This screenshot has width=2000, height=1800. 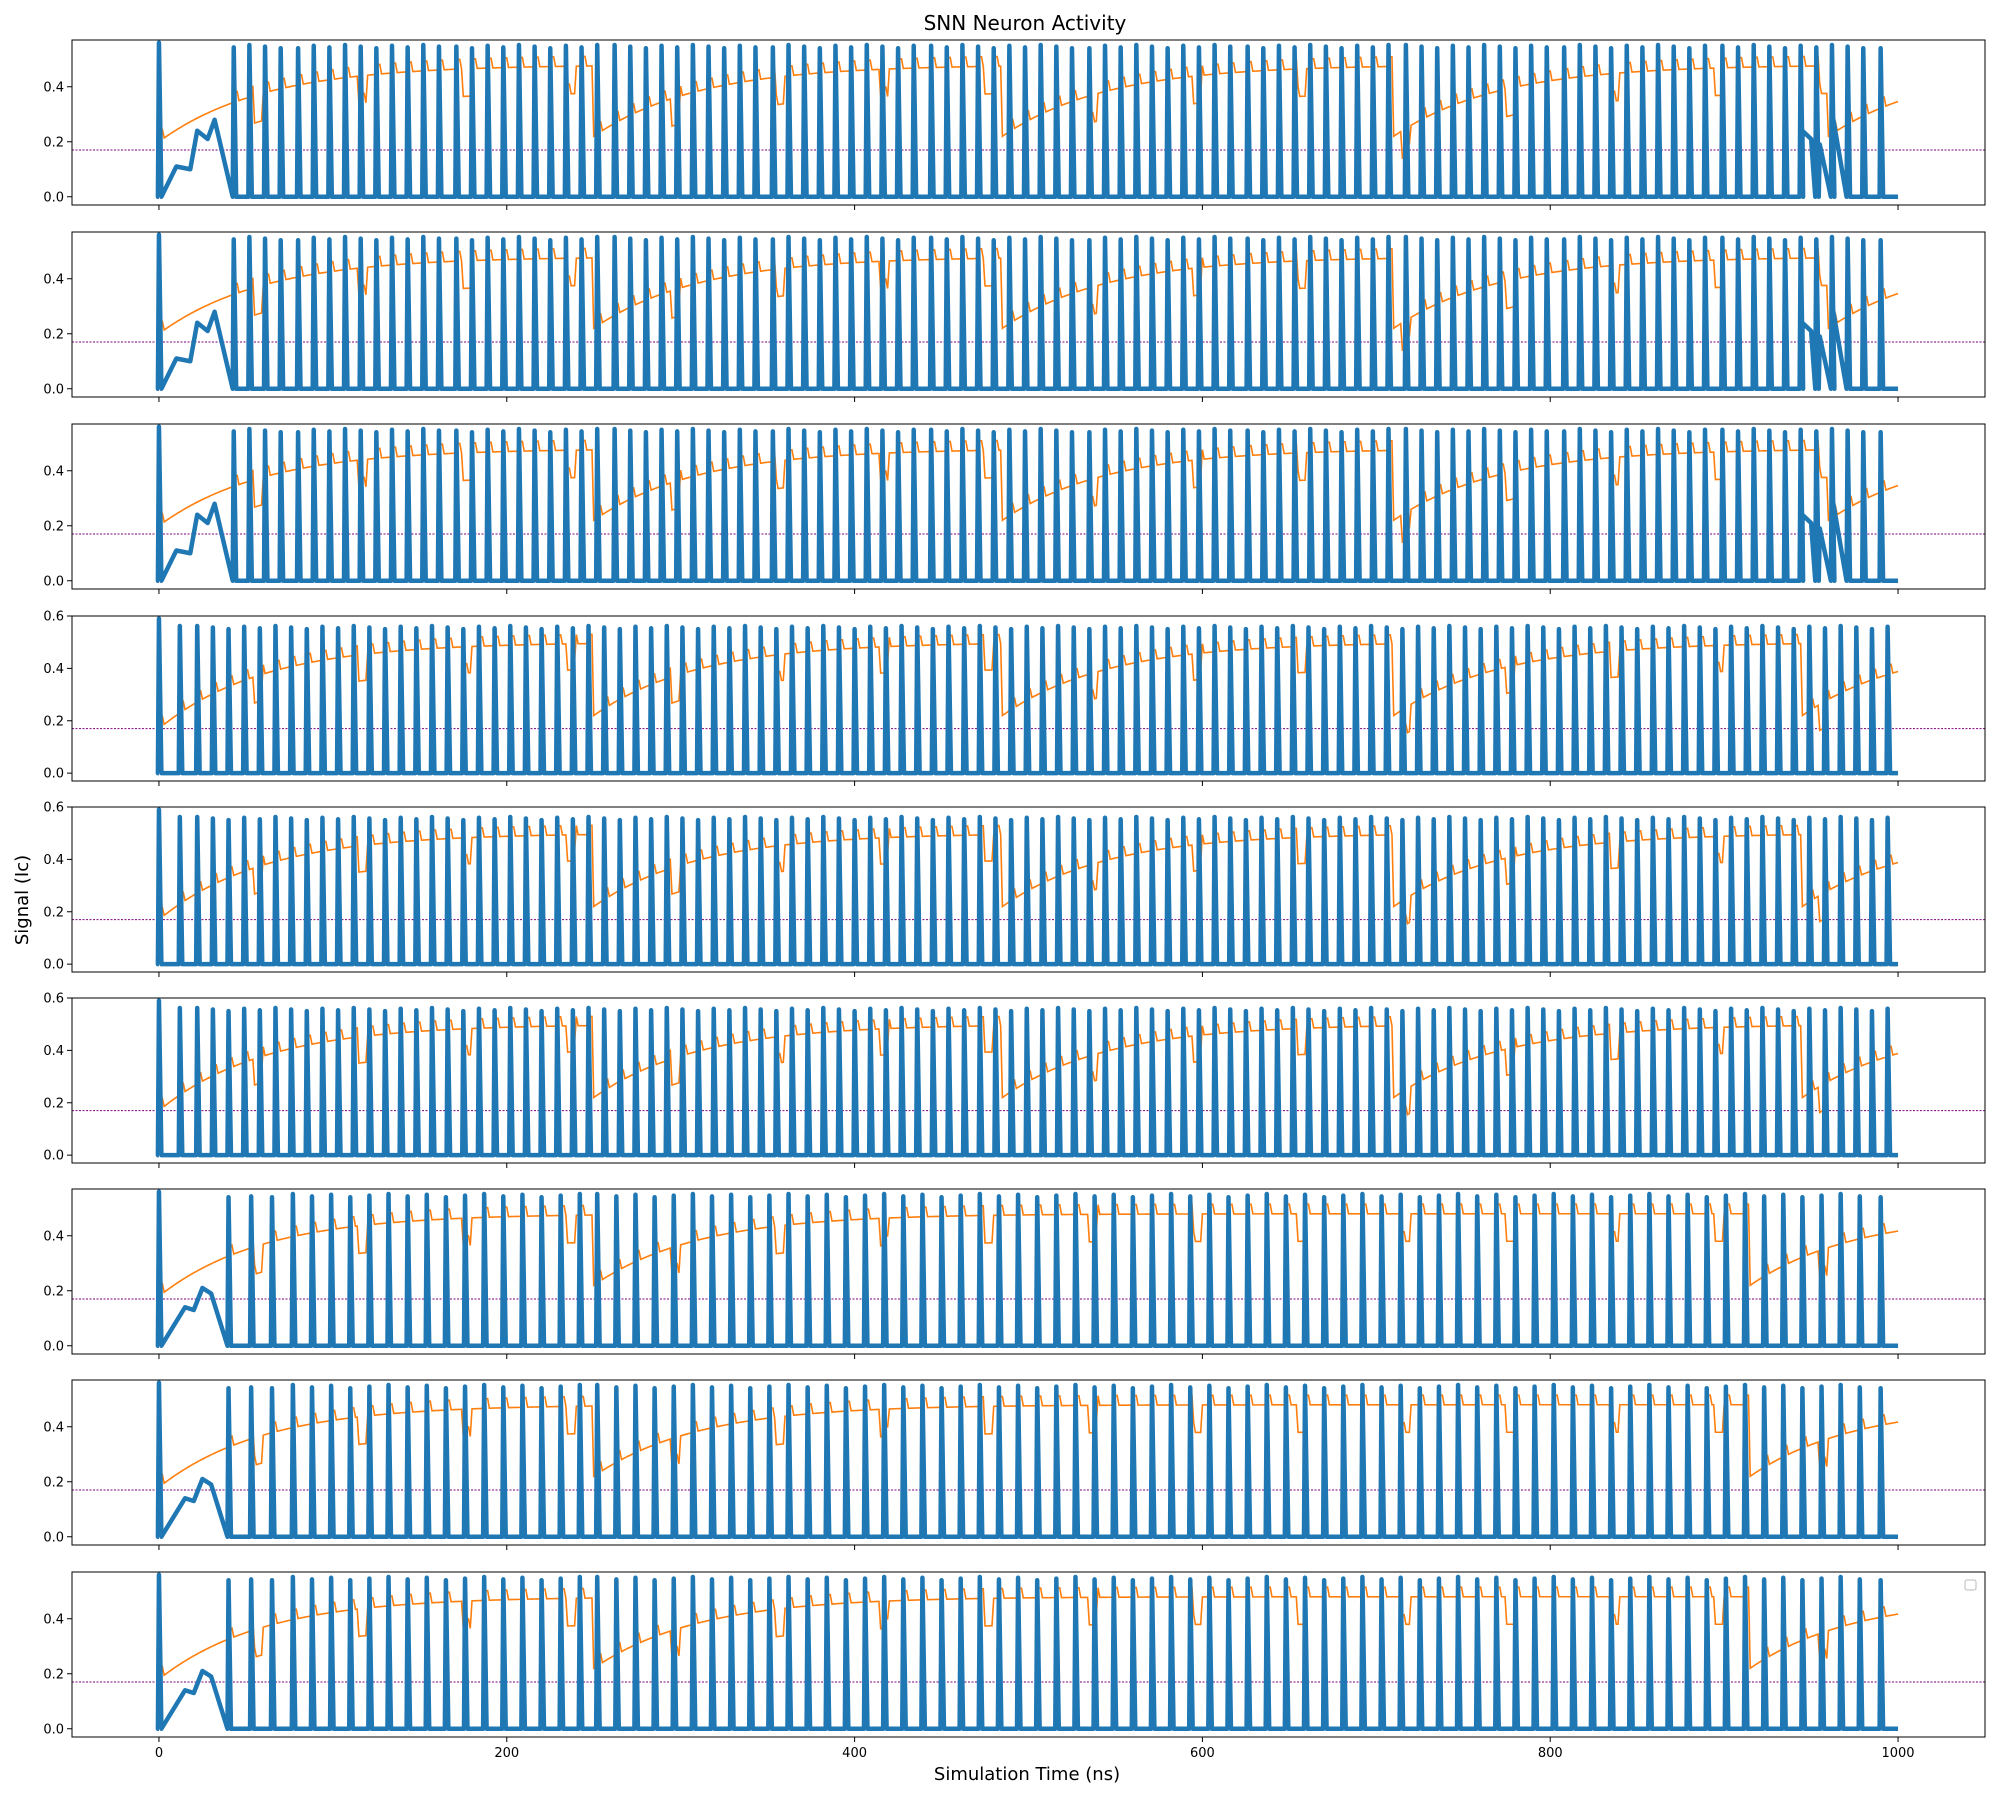 I want to click on panel-5: 0.0 0.2 0.4 0.6, so click(x=1014, y=889).